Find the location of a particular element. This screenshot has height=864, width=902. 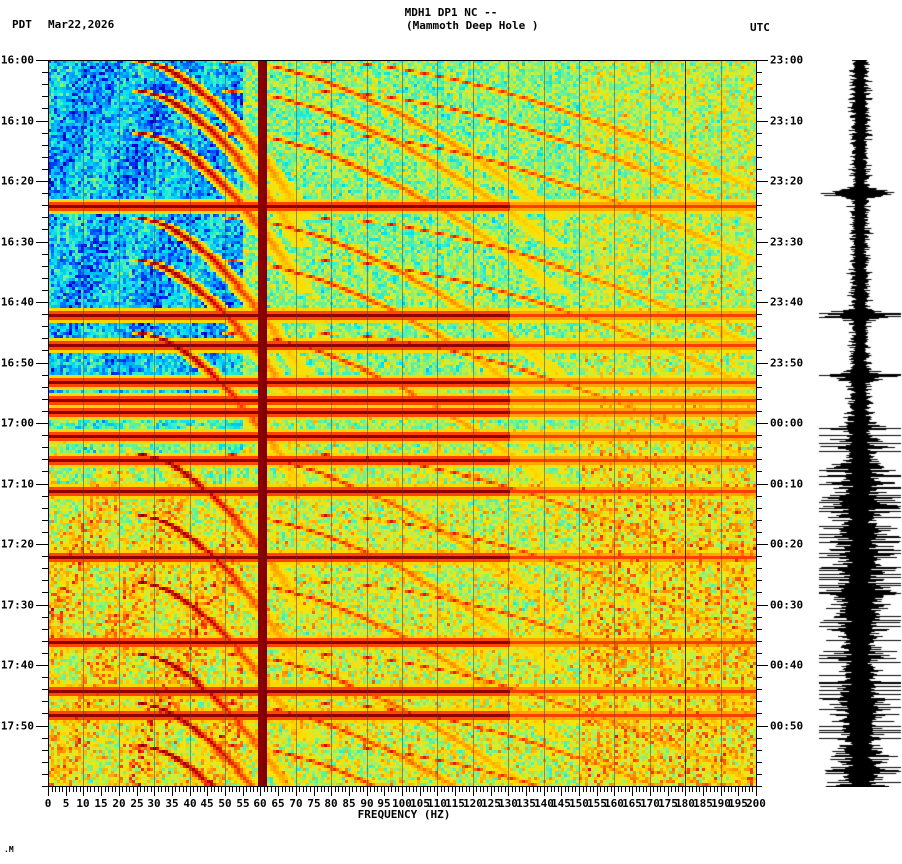

axis-tick-label: 35 is located at coordinates (172, 803).